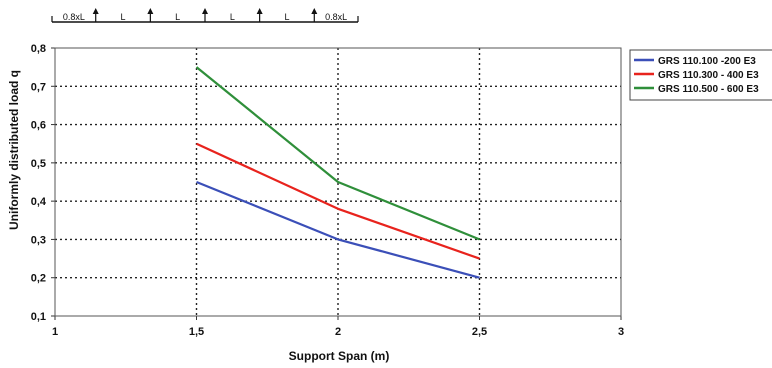 The height and width of the screenshot is (368, 772). I want to click on x-tick-label: 2, so click(338, 332).